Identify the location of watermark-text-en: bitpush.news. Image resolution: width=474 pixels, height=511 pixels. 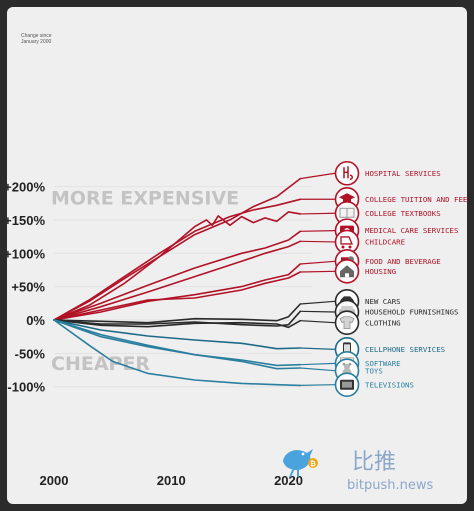
(390, 485).